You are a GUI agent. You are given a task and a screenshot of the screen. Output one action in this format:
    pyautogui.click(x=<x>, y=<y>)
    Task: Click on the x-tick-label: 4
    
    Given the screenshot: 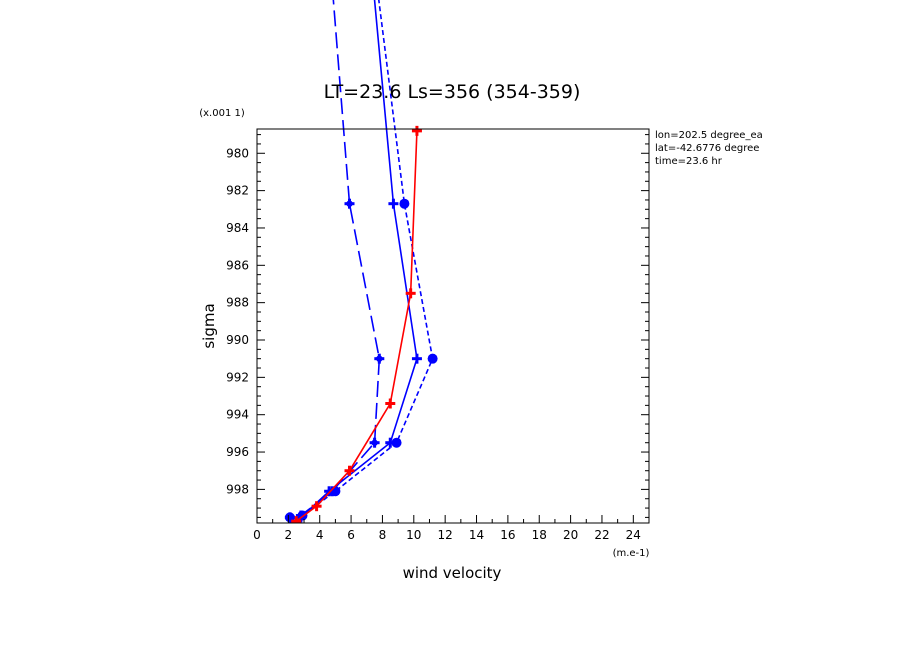 What is the action you would take?
    pyautogui.click(x=320, y=535)
    